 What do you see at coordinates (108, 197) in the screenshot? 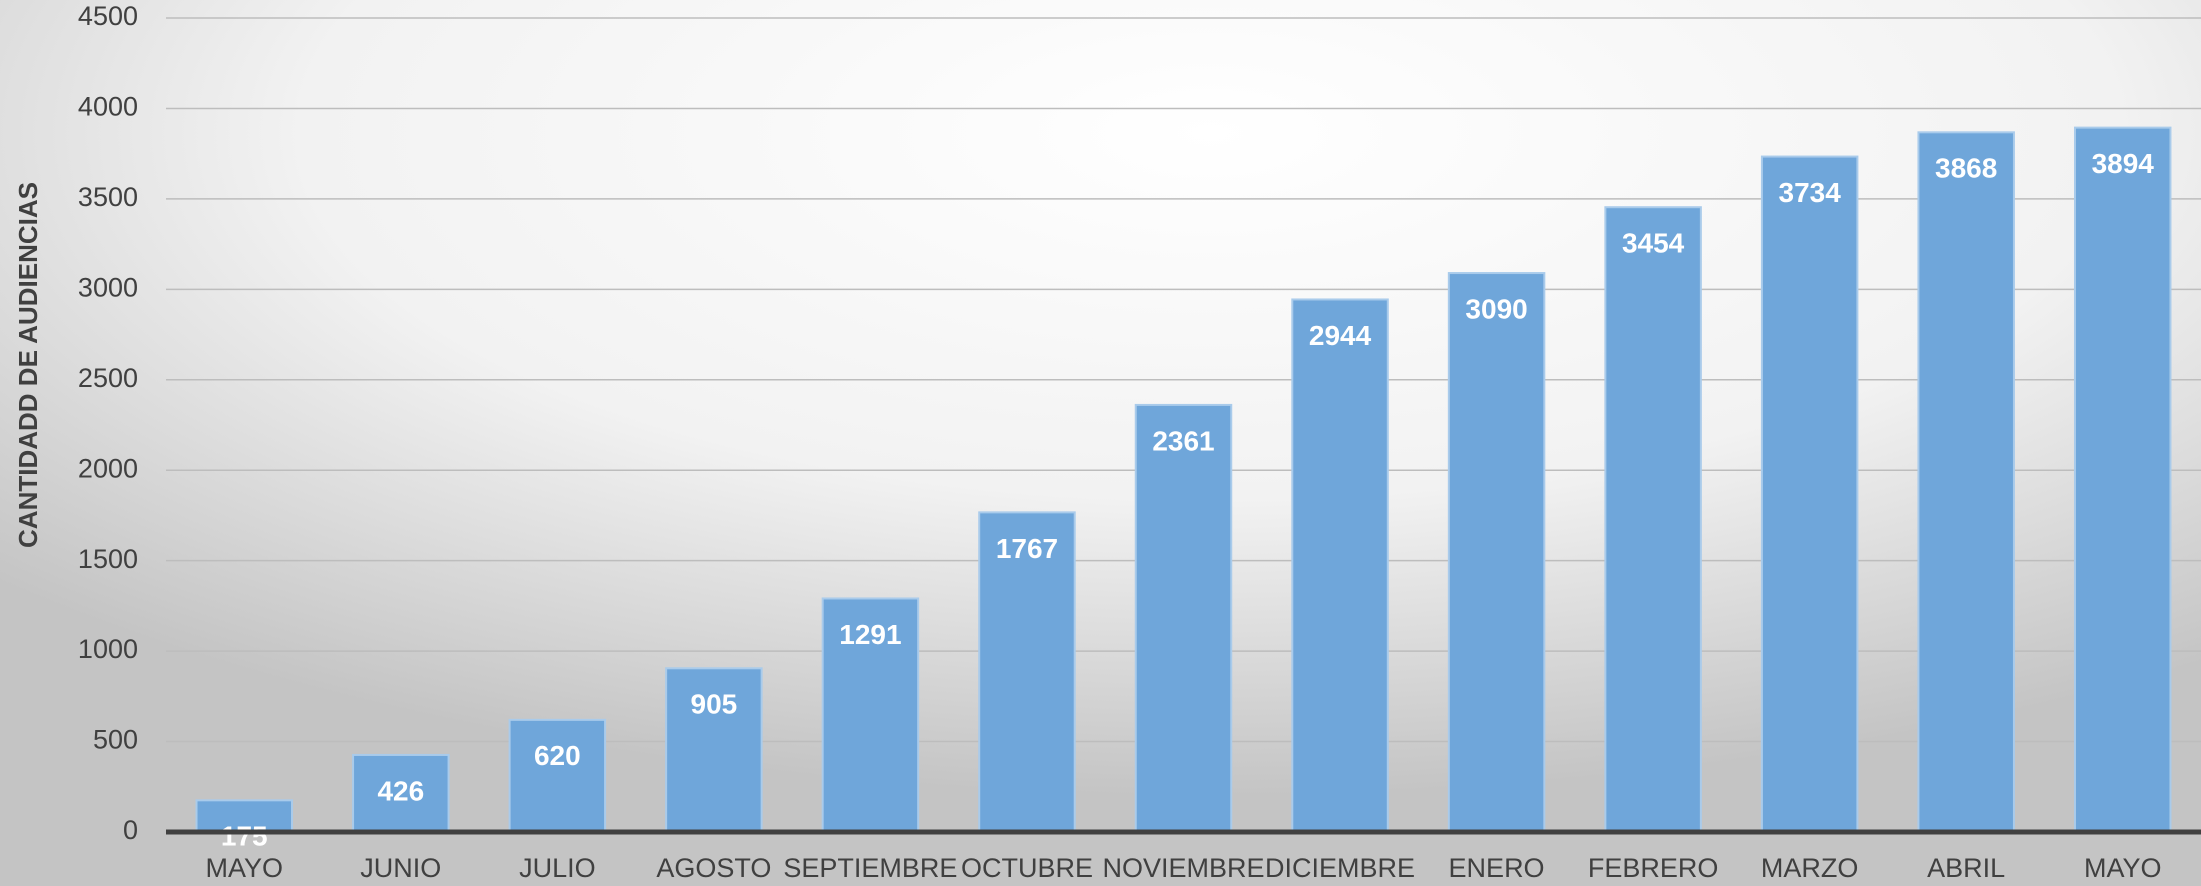
I see `y-tick-label: 3500` at bounding box center [108, 197].